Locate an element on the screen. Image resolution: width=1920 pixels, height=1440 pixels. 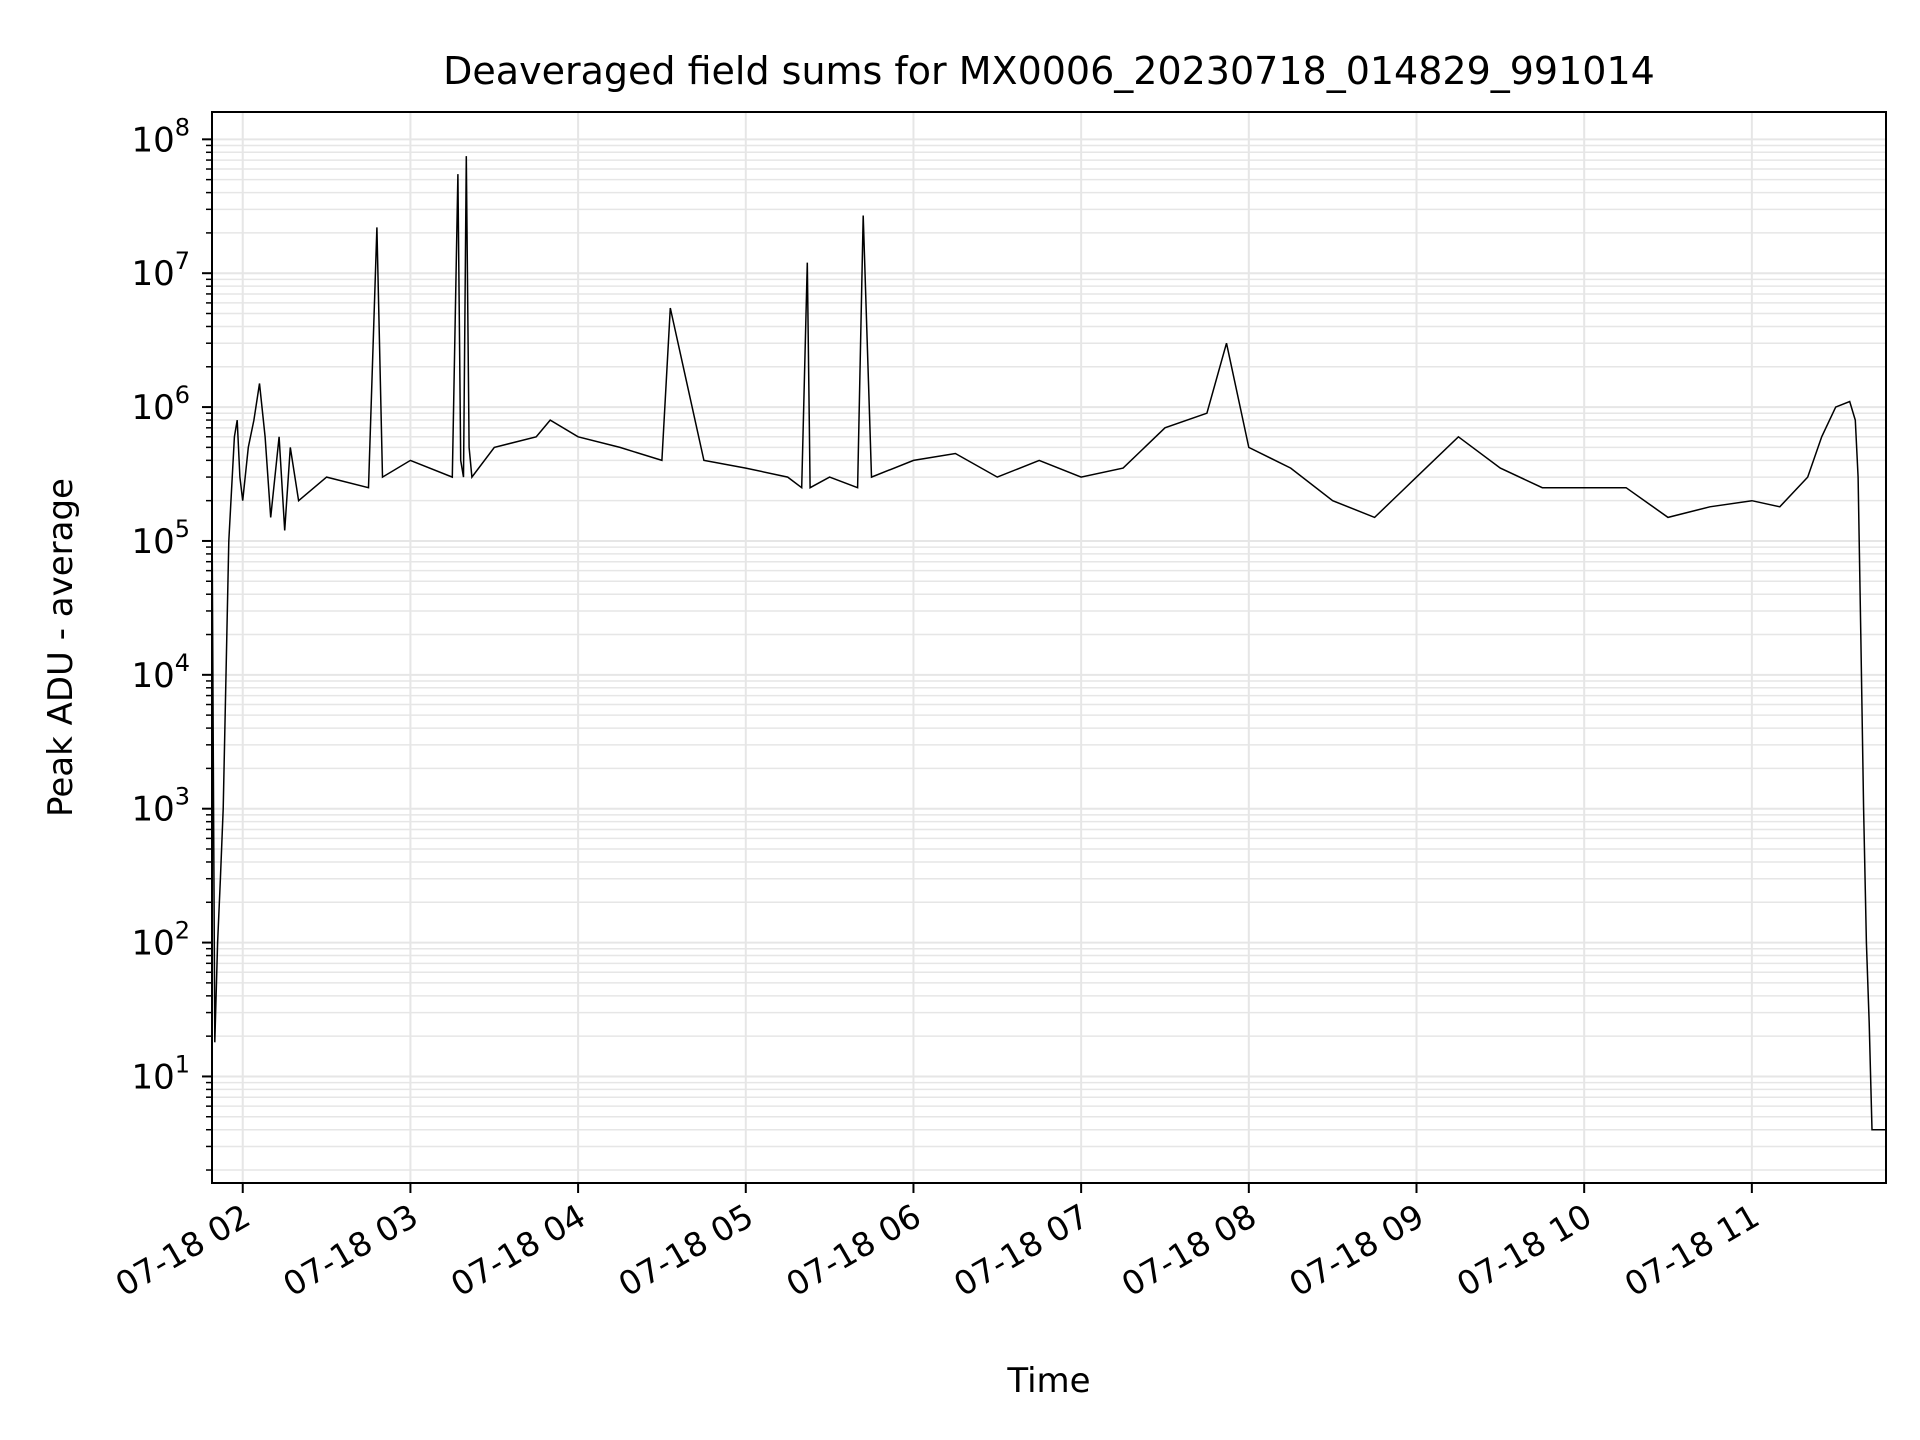
x-axis-label: Time is located at coordinates (1048, 1381).